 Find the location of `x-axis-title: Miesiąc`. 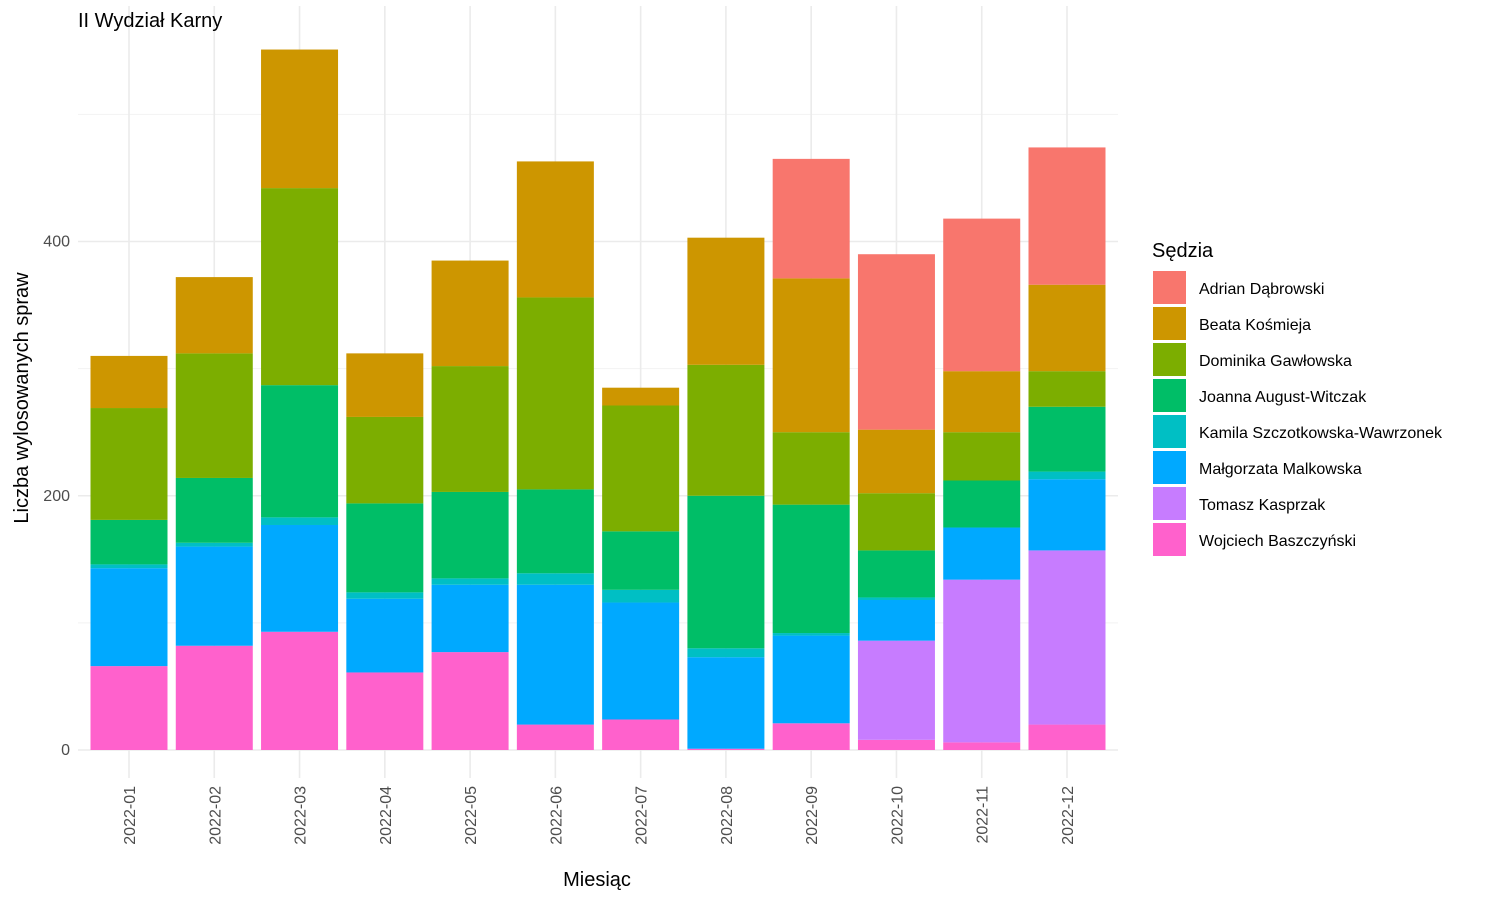

x-axis-title: Miesiąc is located at coordinates (597, 880).